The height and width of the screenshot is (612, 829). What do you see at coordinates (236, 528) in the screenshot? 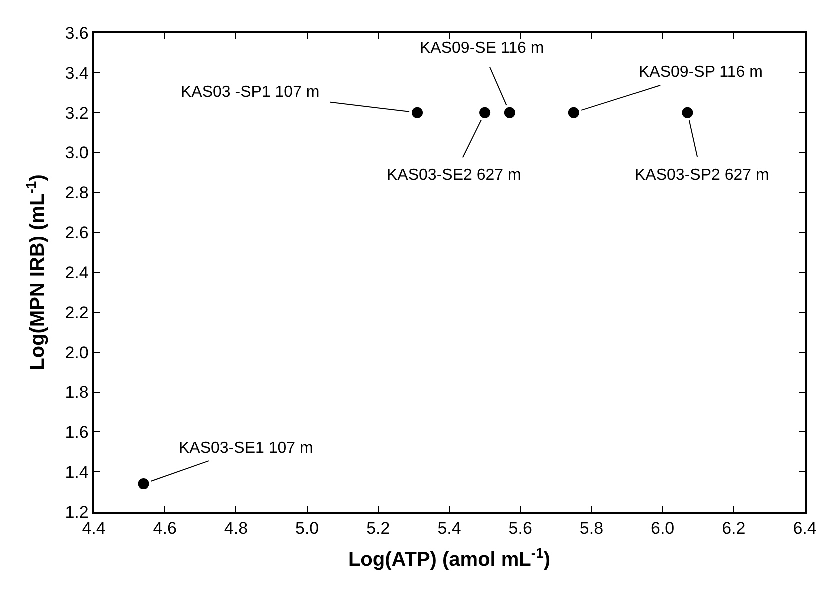
I see `x-tick-label: 4.8` at bounding box center [236, 528].